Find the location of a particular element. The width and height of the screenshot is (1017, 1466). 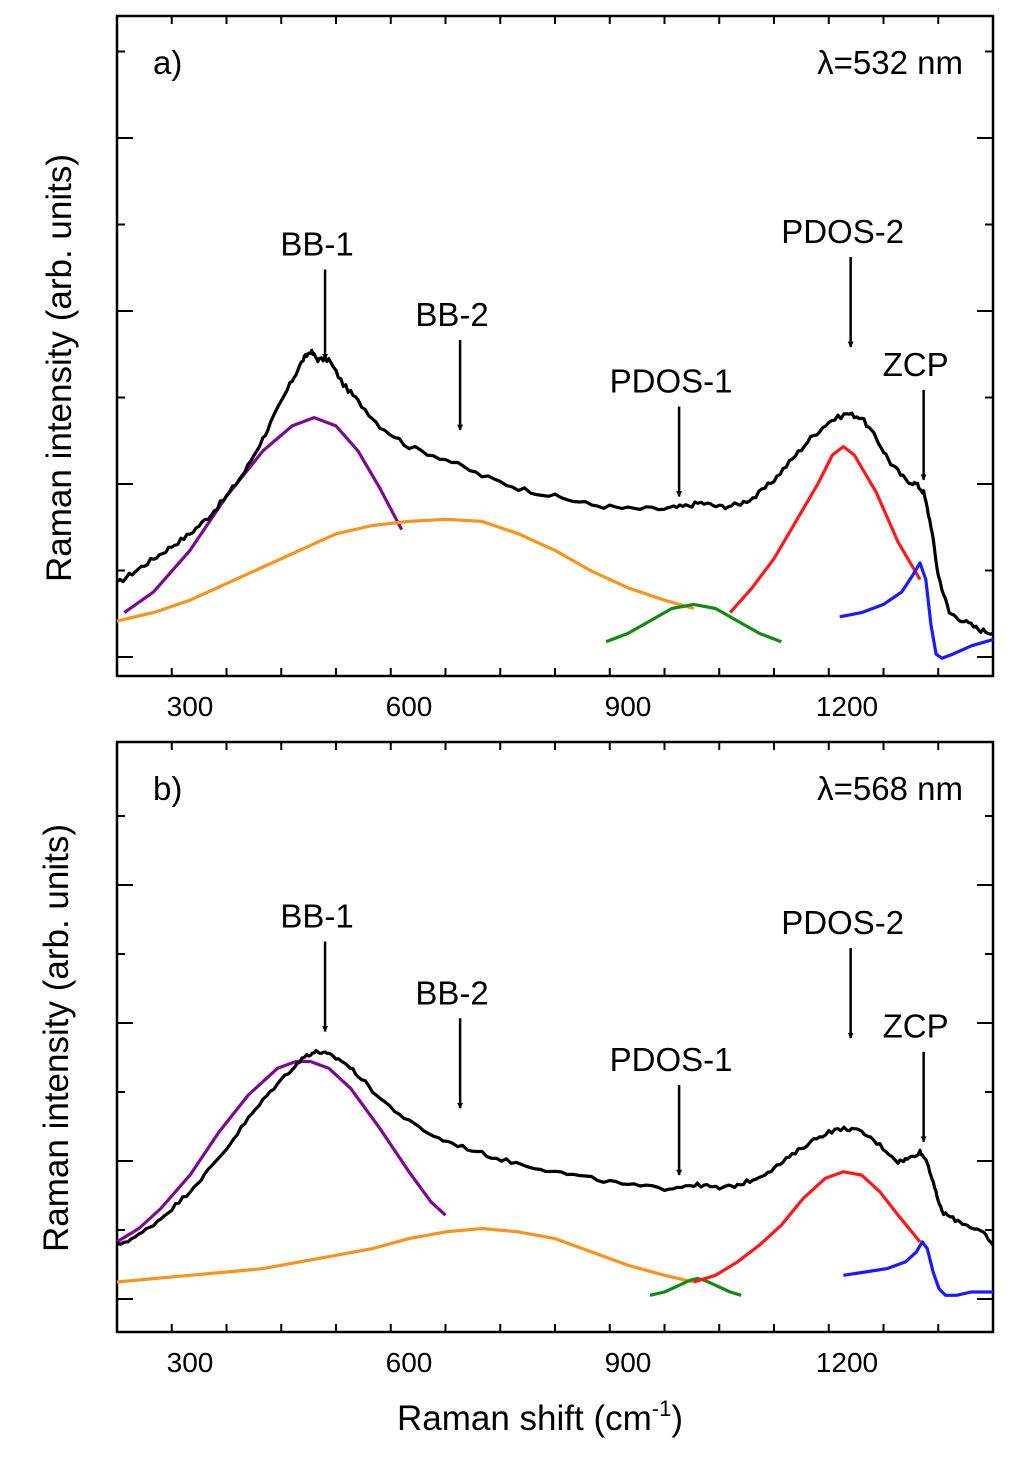

panel-a-component-zcp is located at coordinates (916, 610).